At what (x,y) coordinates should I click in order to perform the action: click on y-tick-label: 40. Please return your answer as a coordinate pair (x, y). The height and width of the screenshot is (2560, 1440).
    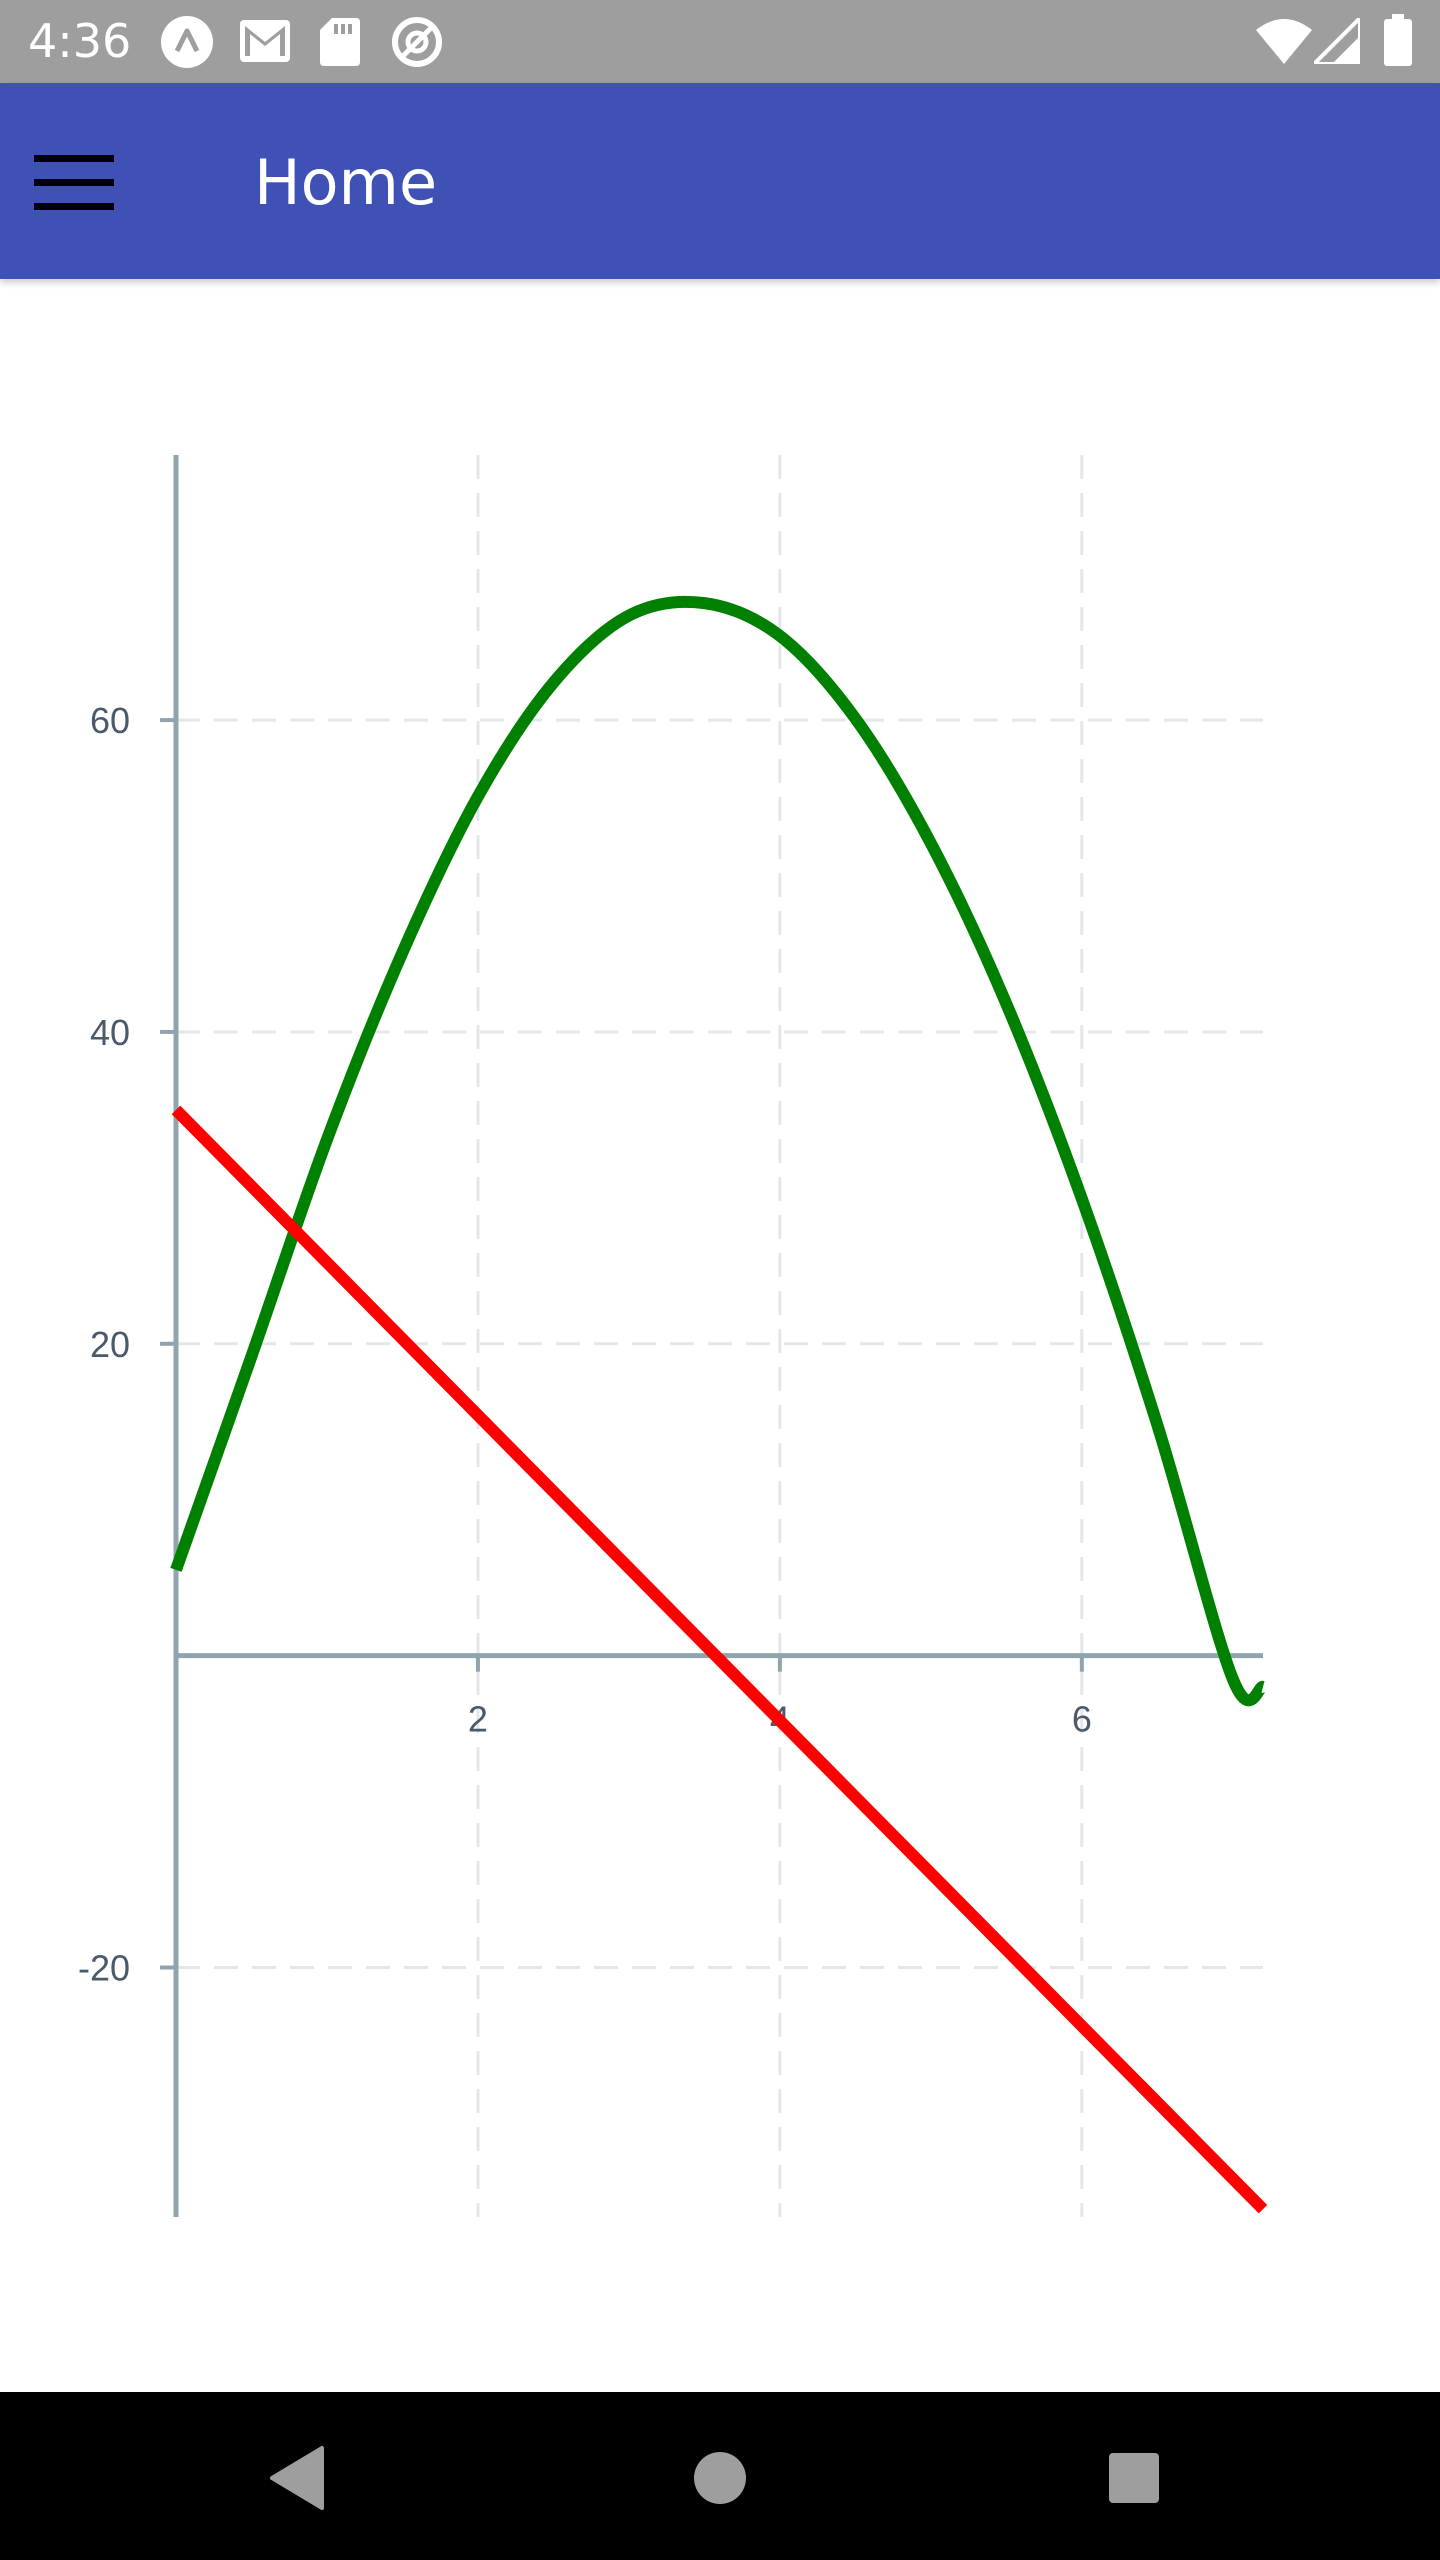
    Looking at the image, I should click on (110, 1032).